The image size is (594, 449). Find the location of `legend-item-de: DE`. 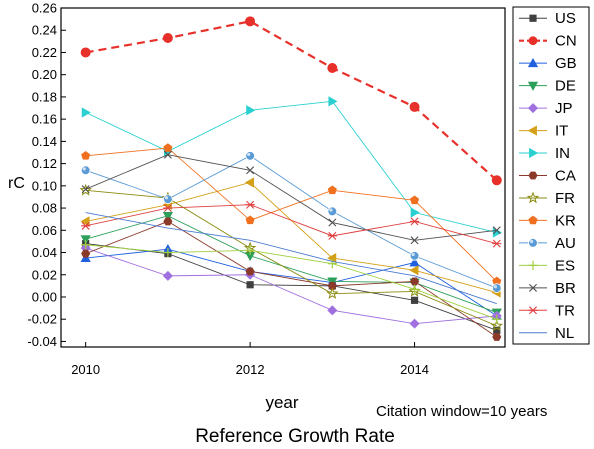

legend-item-de: DE is located at coordinates (547, 86).